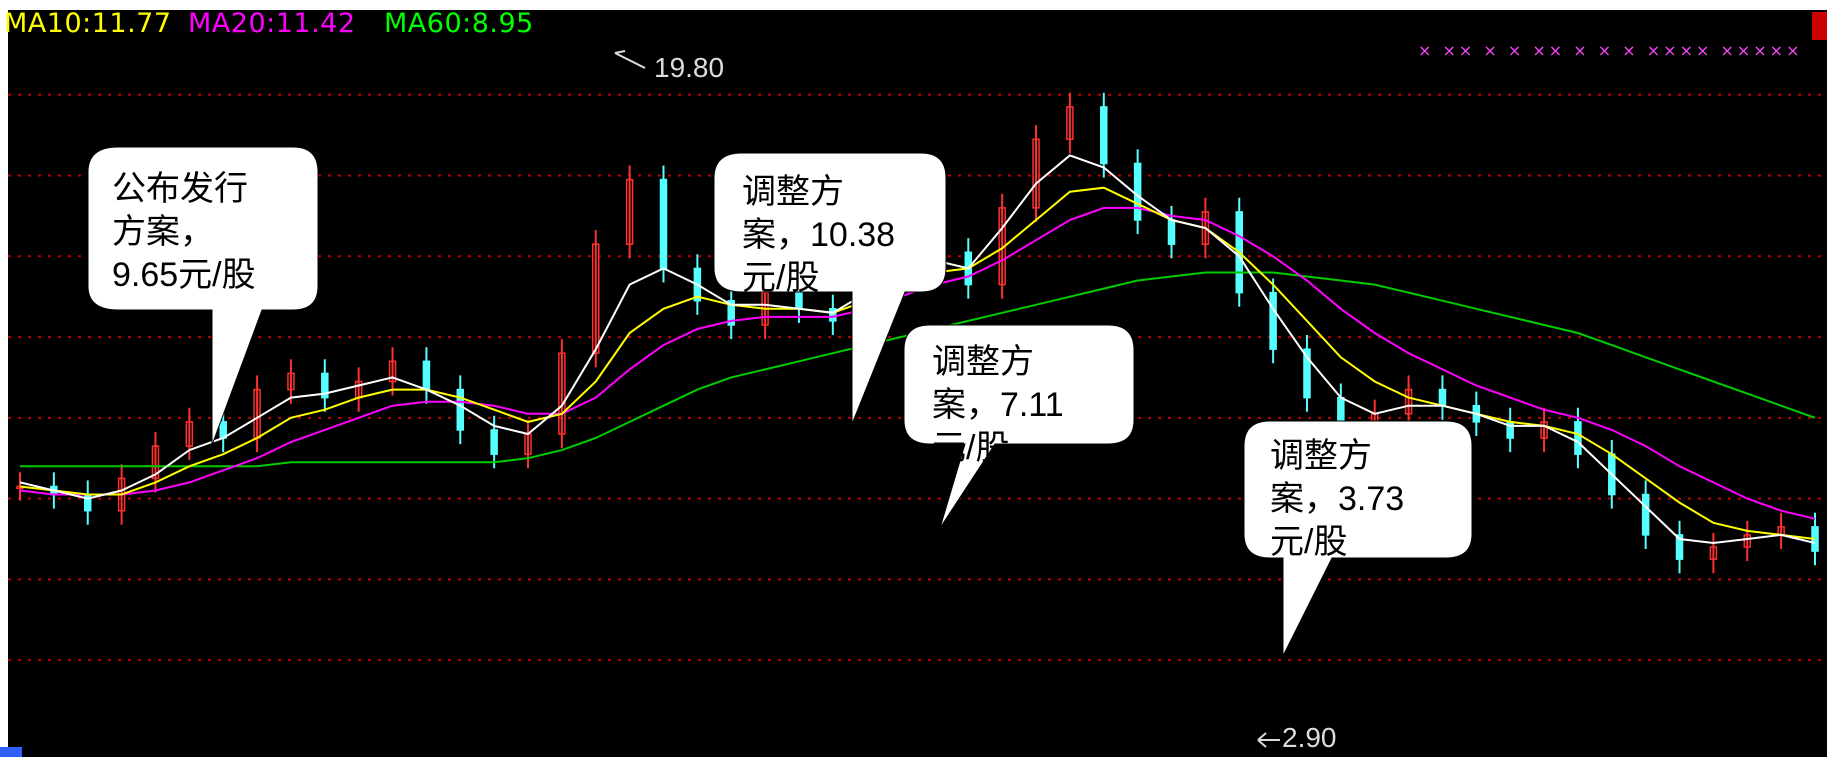 This screenshot has height=757, width=1827. What do you see at coordinates (998, 405) in the screenshot?
I see `callout-text-3: 调整方 案，7.11 元/股` at bounding box center [998, 405].